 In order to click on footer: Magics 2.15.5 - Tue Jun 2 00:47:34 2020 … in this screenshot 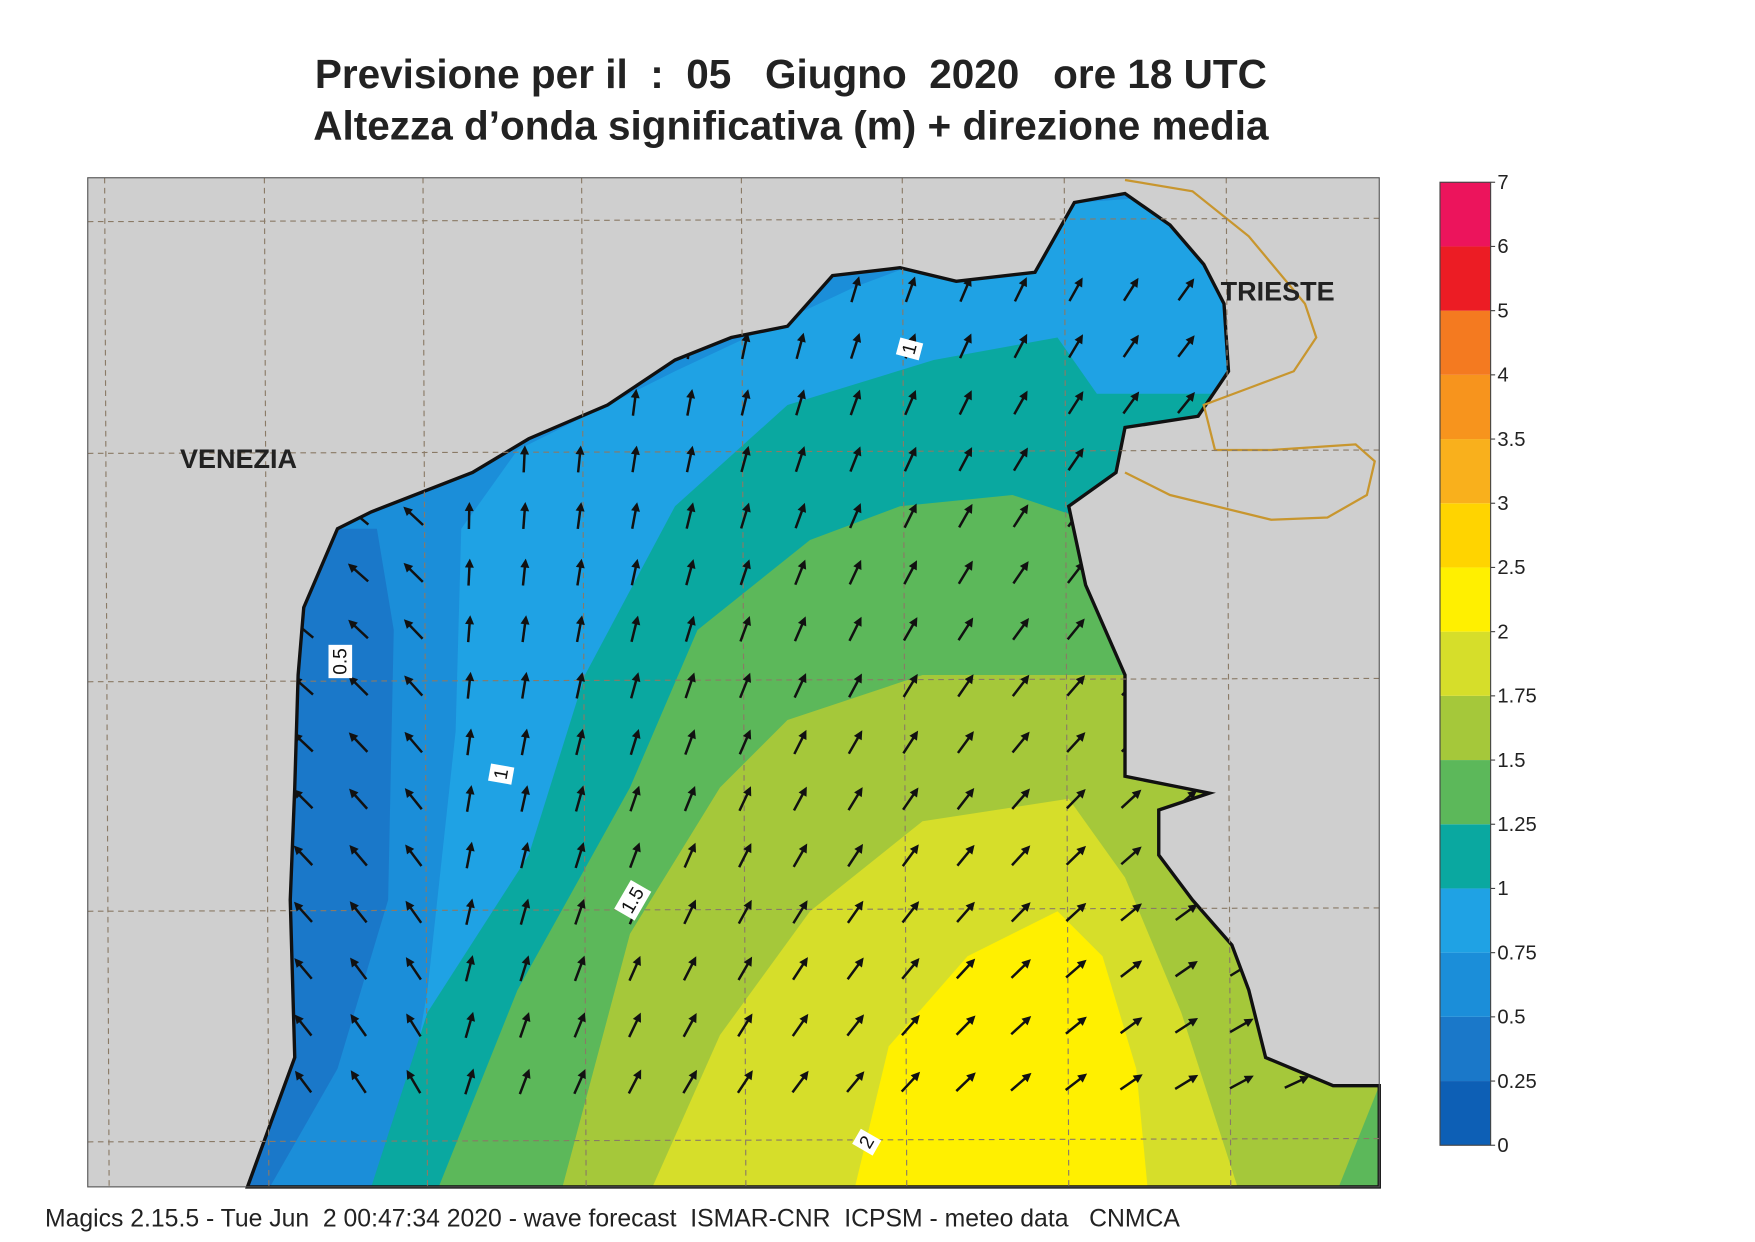, I will do `click(612, 1218)`.